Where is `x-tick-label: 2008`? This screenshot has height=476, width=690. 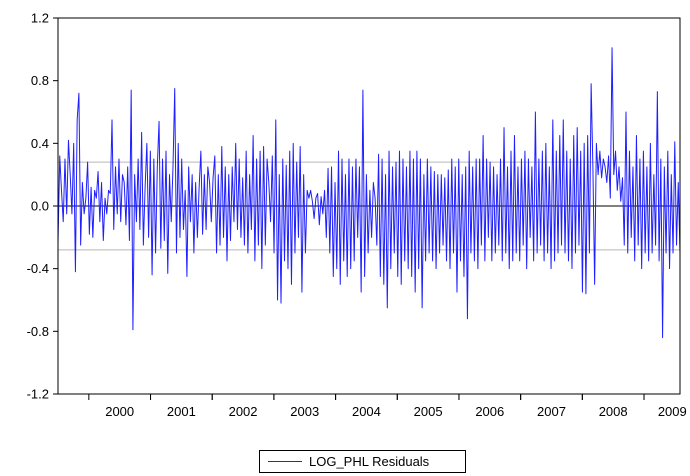
x-tick-label: 2008 is located at coordinates (613, 411).